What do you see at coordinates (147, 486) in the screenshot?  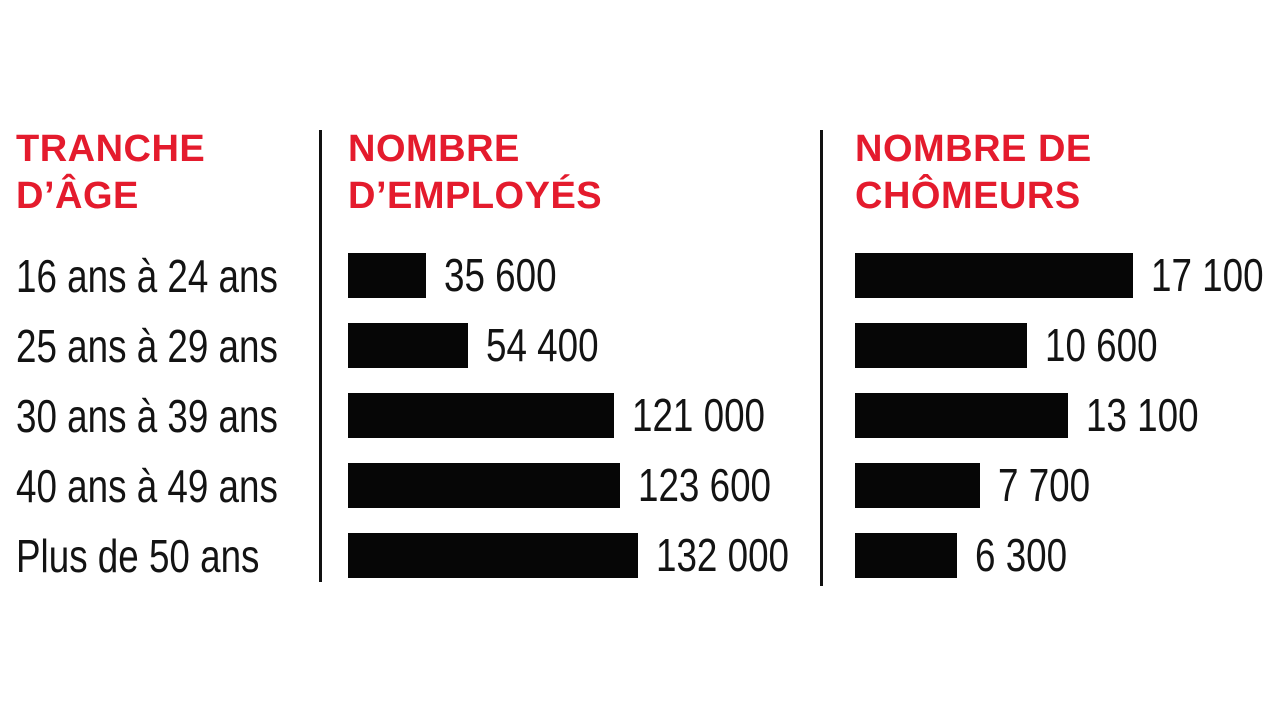 I see `age-range-label: 40 ans à 49 ans` at bounding box center [147, 486].